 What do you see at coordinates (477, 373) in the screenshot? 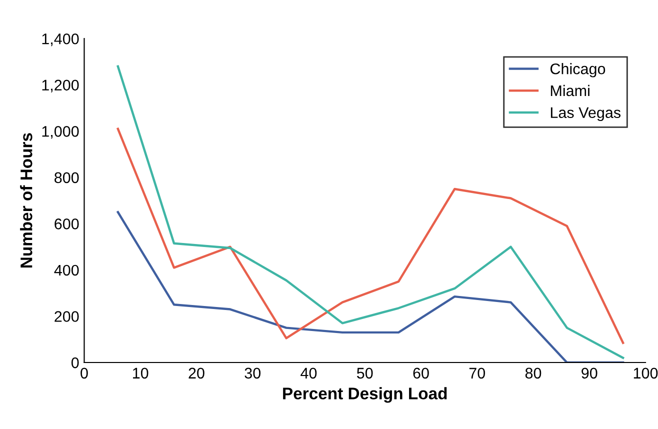
I see `x-tick-label: 70` at bounding box center [477, 373].